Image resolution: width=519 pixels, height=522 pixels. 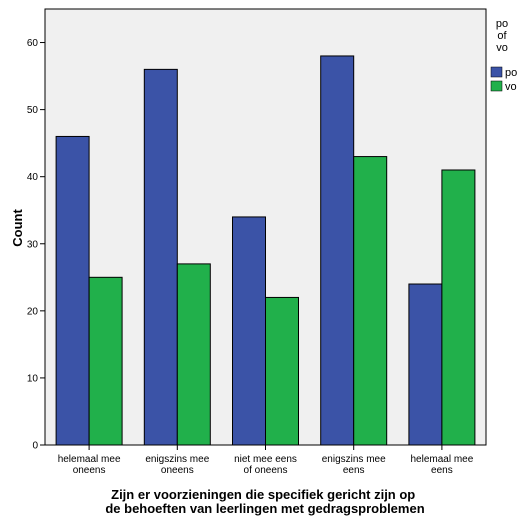 I want to click on y-tick-label: 0, so click(x=35, y=446).